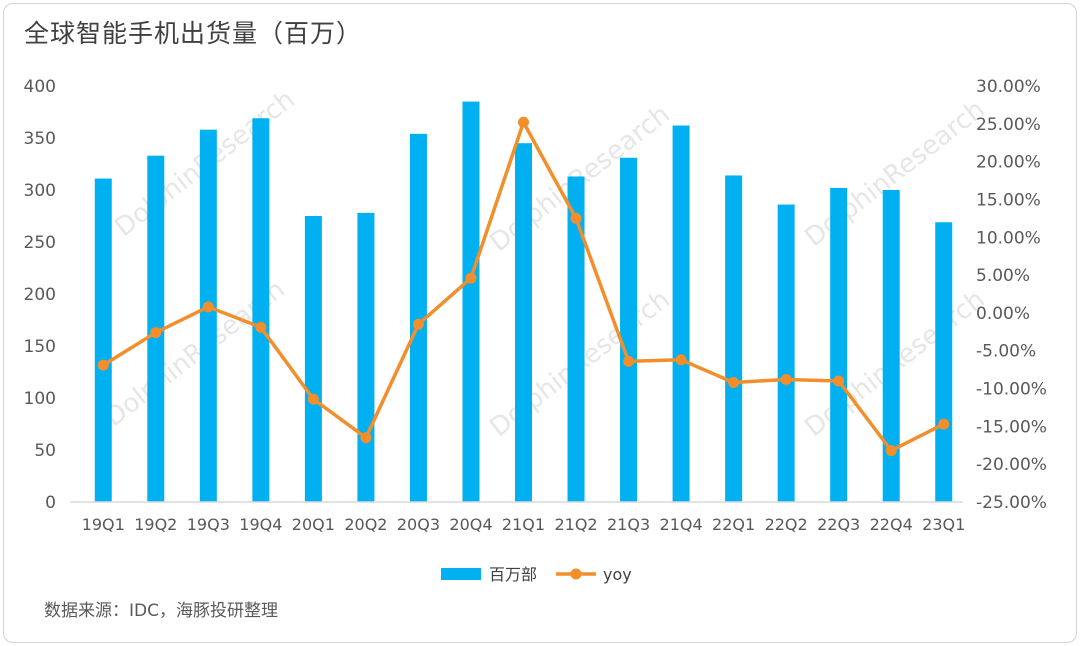 The height and width of the screenshot is (646, 1080). What do you see at coordinates (40, 399) in the screenshot?
I see `left-axis-tick: 100` at bounding box center [40, 399].